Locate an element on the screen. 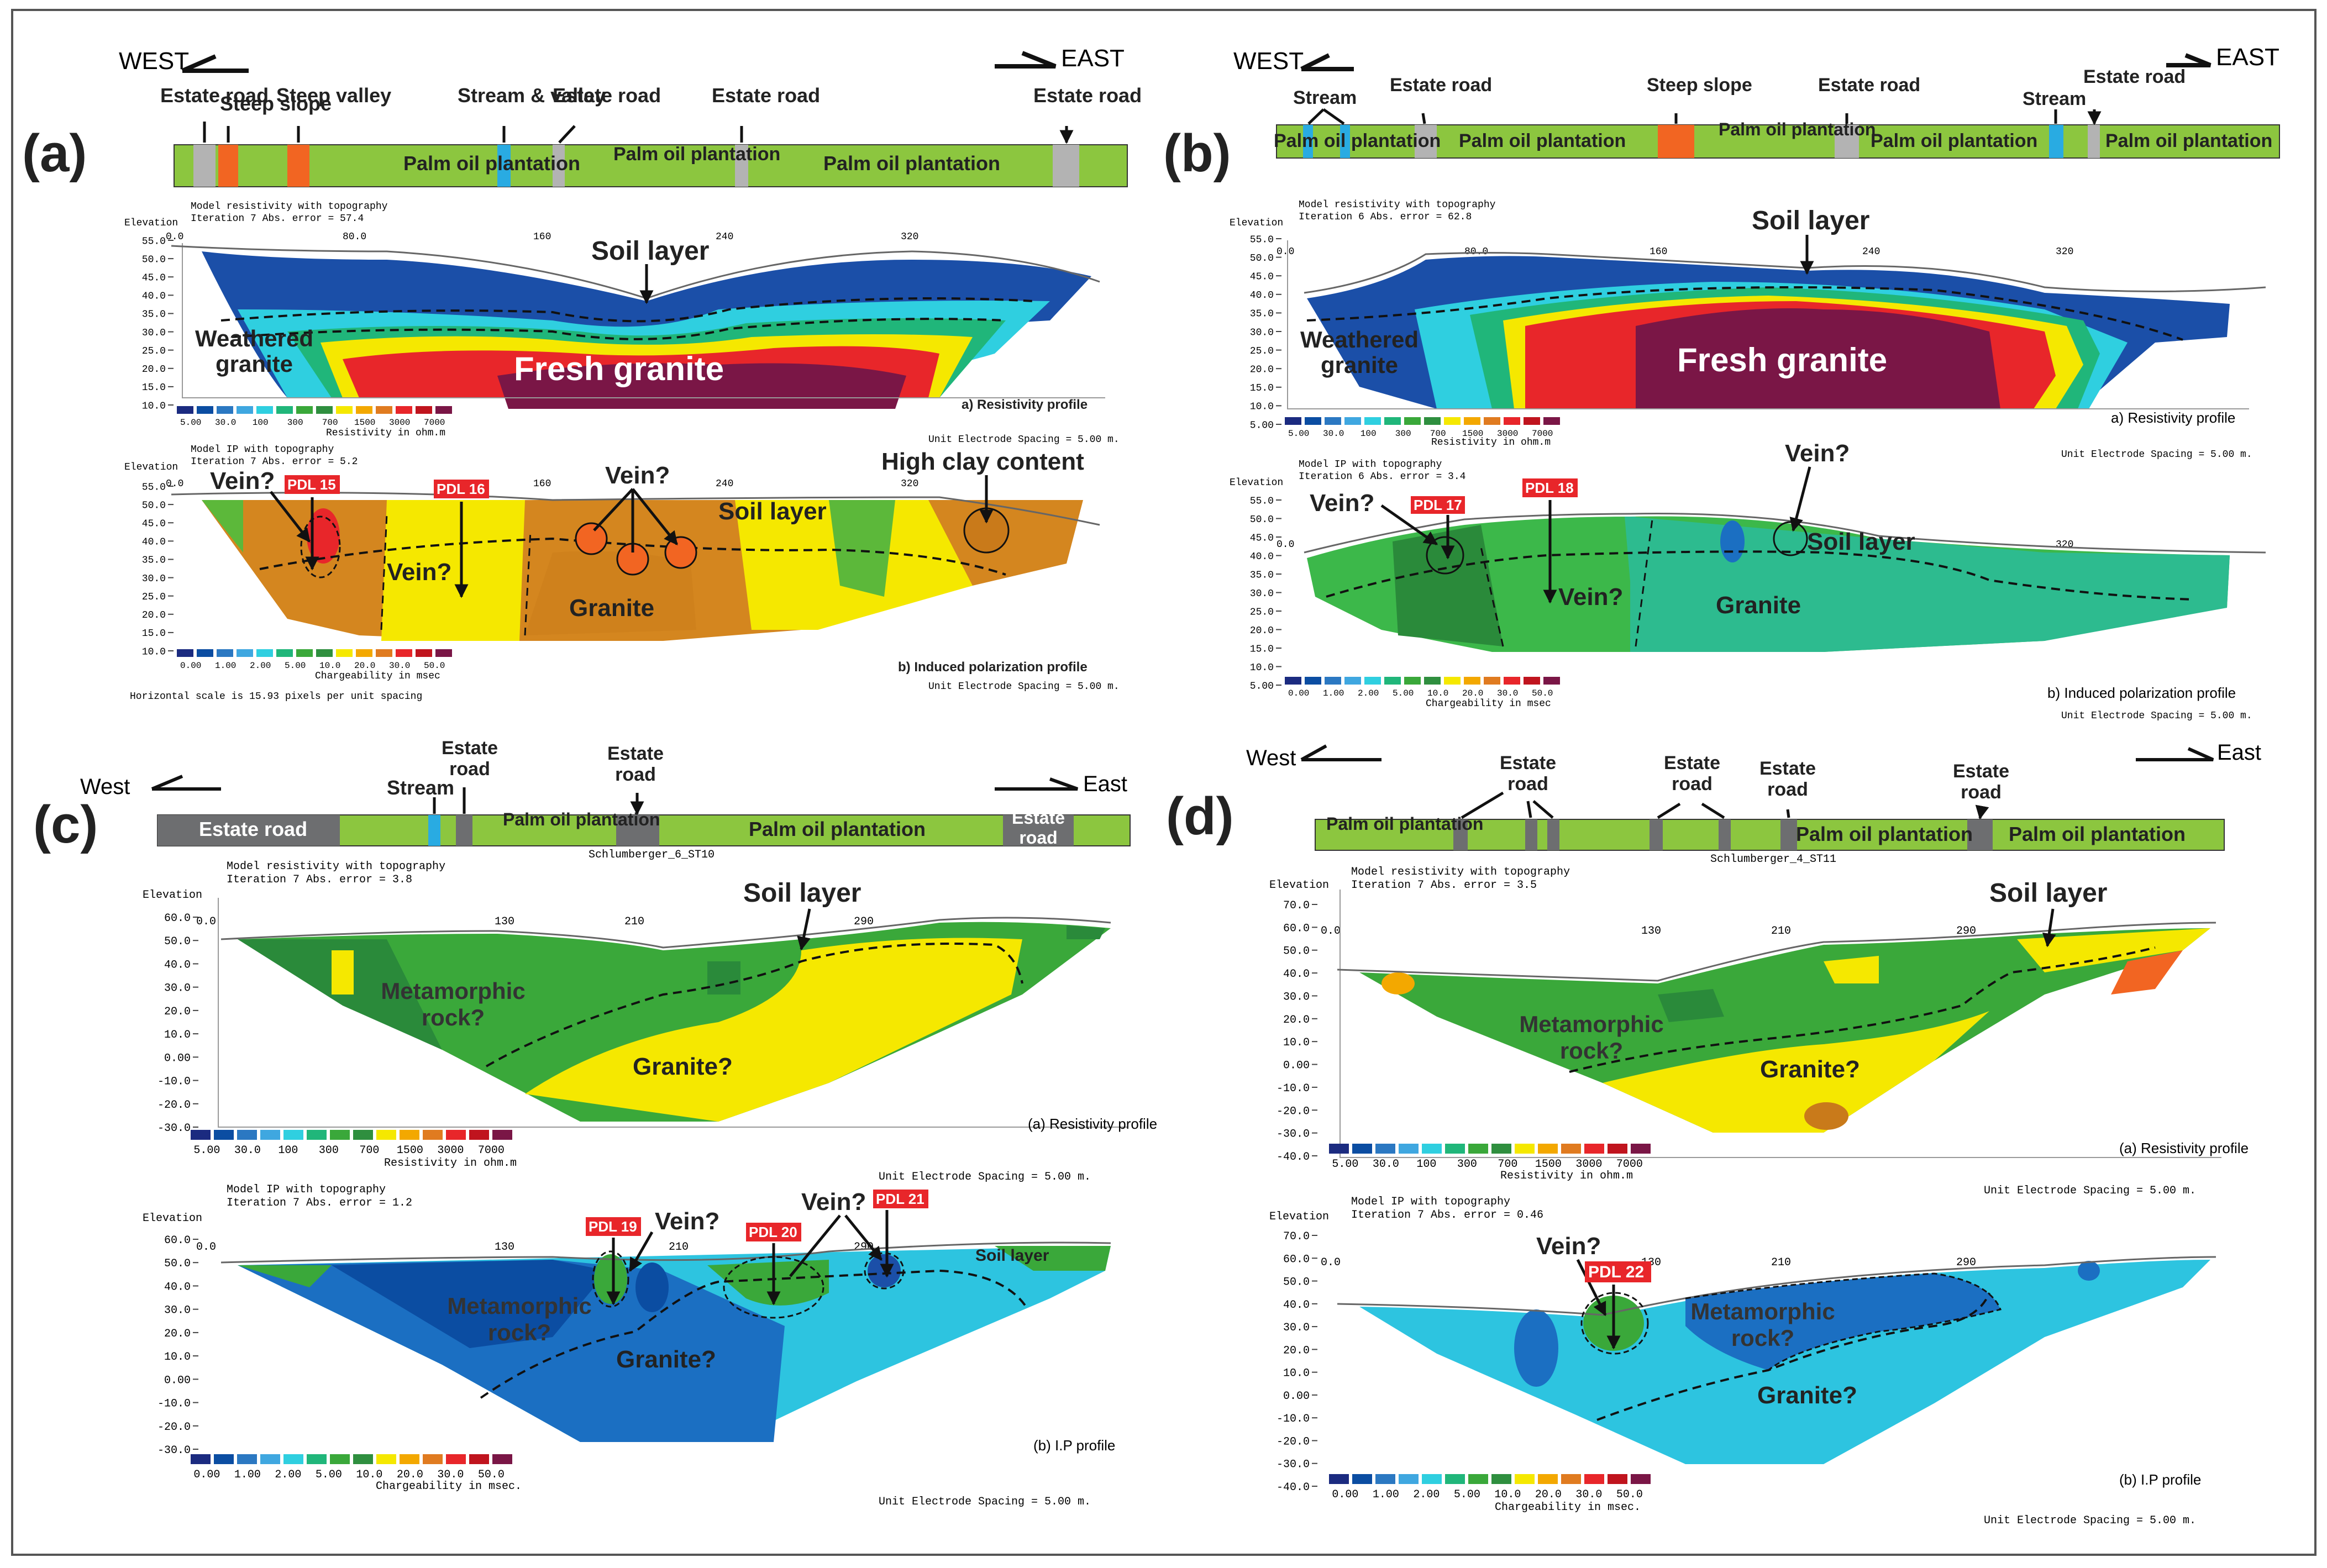  elev-tick: 25.0 is located at coordinates (154, 351).